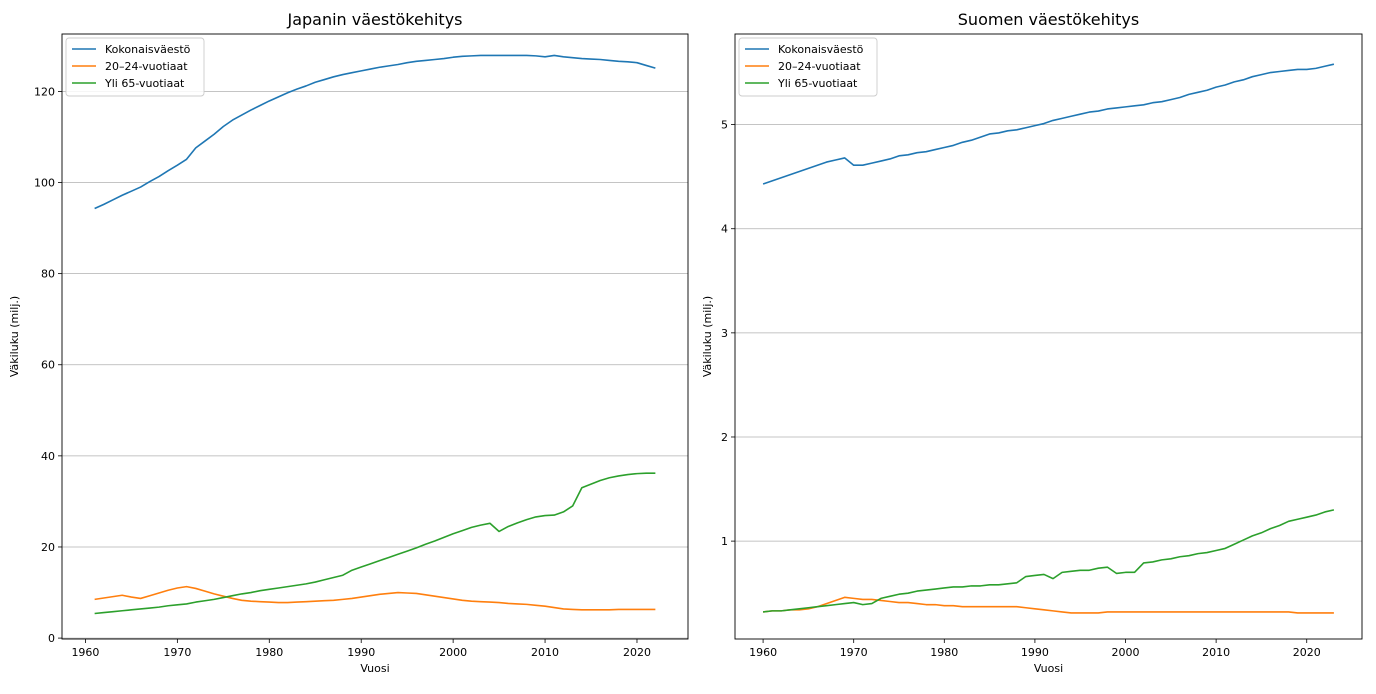  What do you see at coordinates (724, 333) in the screenshot?
I see `y-tick-label: 3` at bounding box center [724, 333].